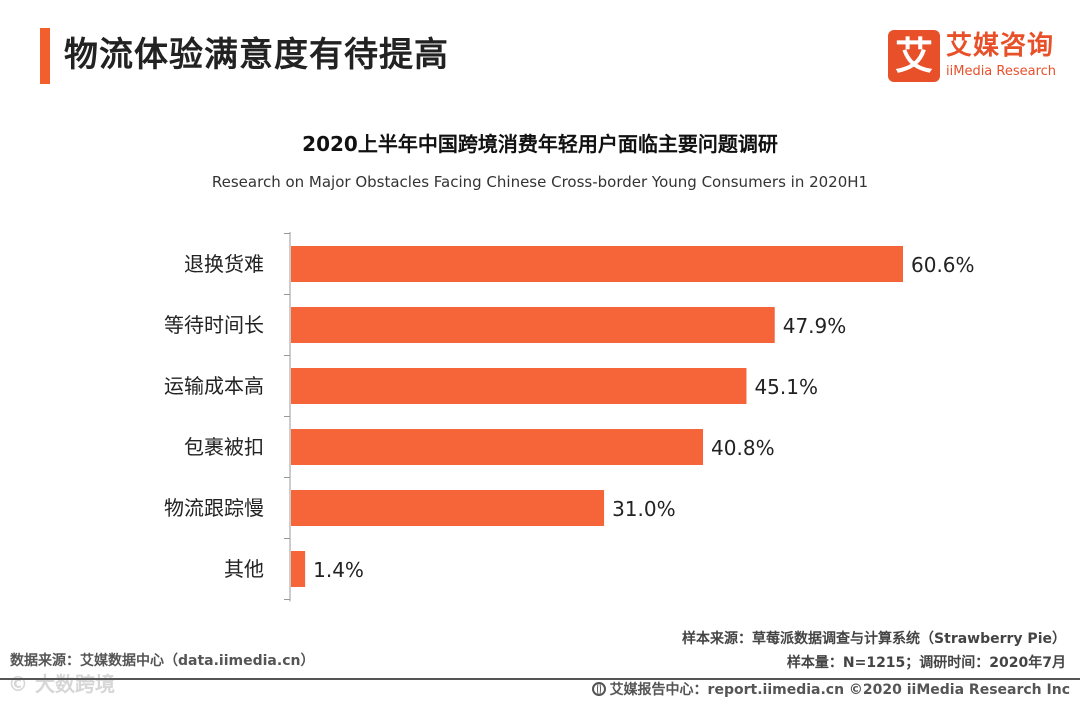  What do you see at coordinates (743, 448) in the screenshot?
I see `value-label: 40.8%` at bounding box center [743, 448].